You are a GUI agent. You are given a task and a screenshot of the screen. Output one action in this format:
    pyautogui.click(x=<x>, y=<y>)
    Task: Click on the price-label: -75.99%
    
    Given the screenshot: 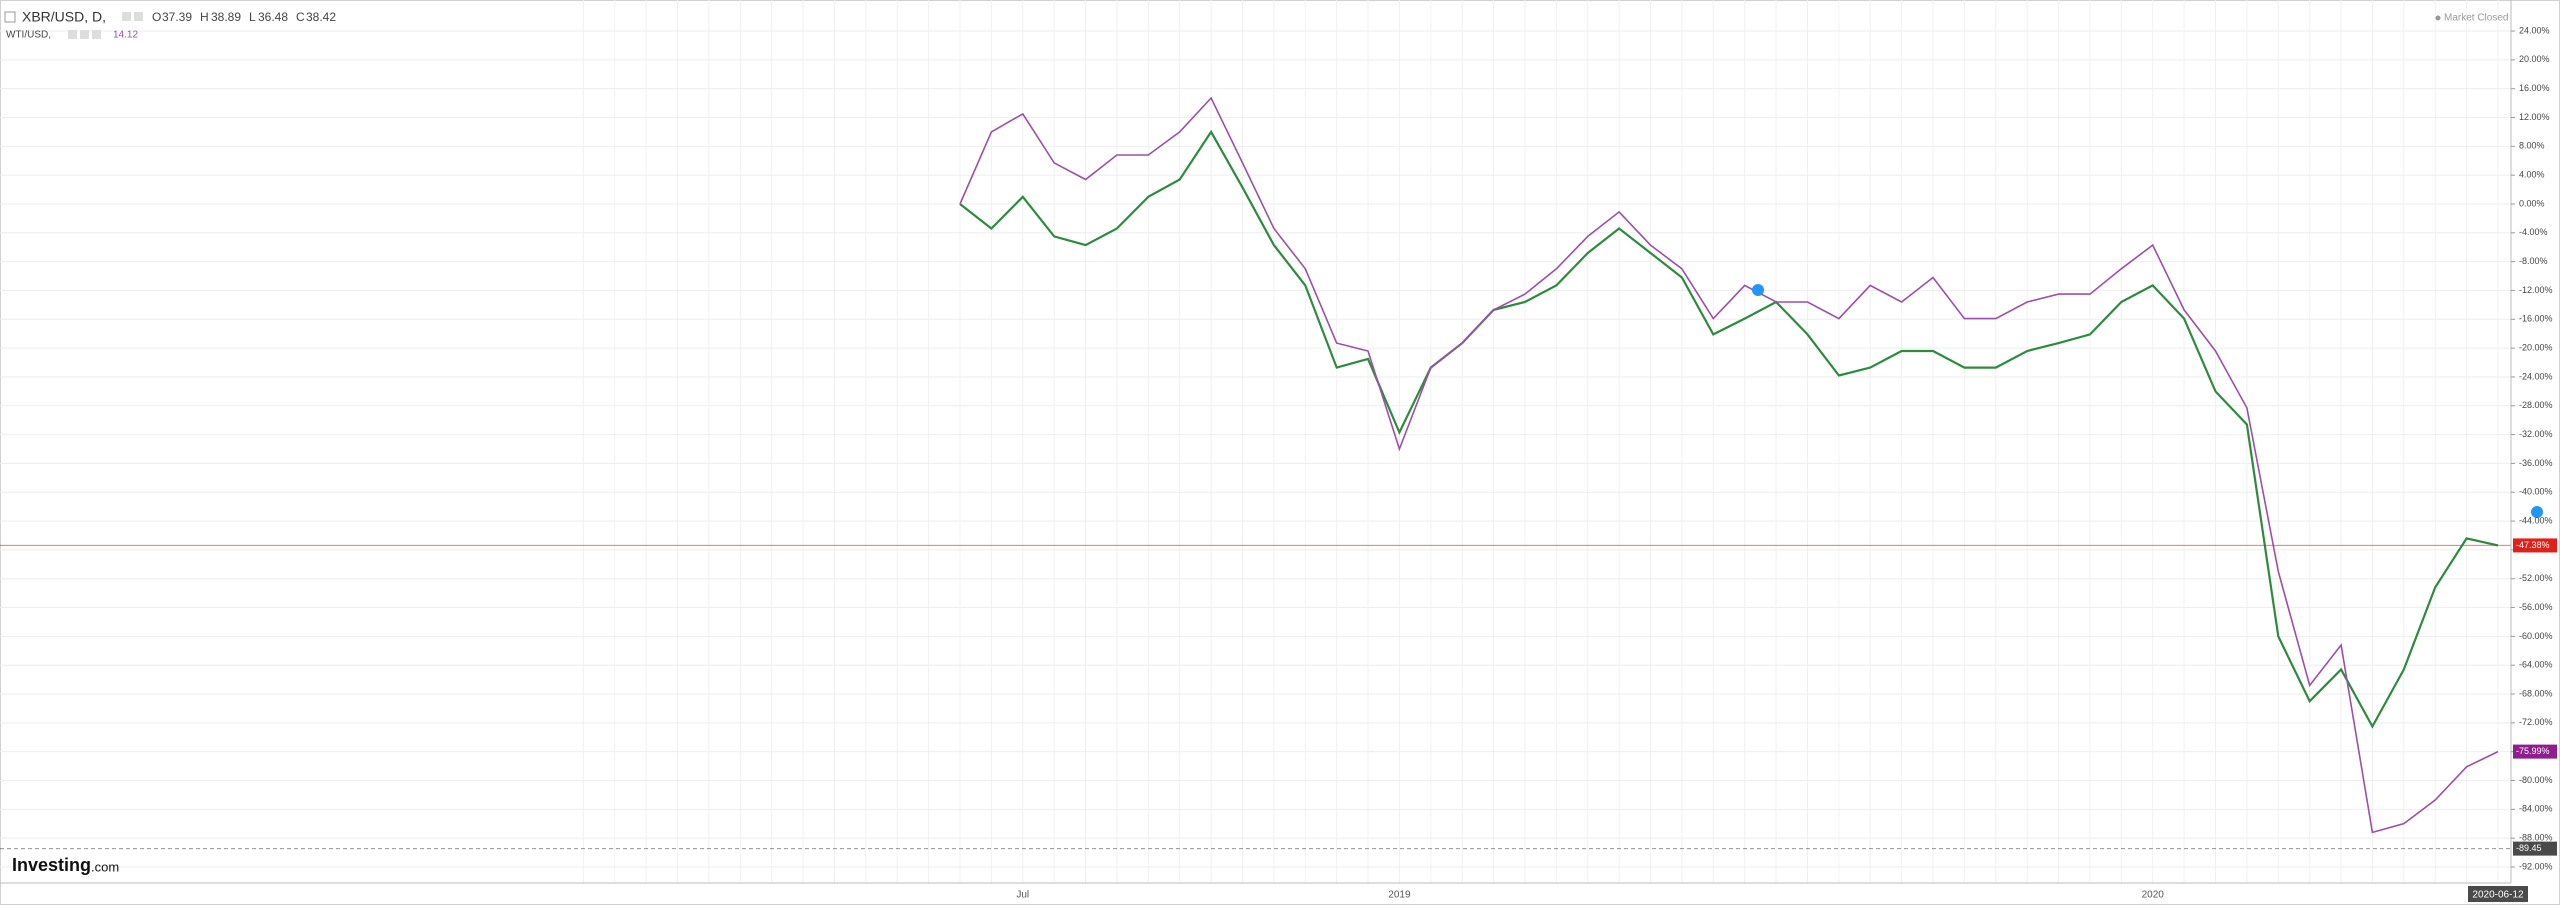 What is the action you would take?
    pyautogui.click(x=2533, y=751)
    